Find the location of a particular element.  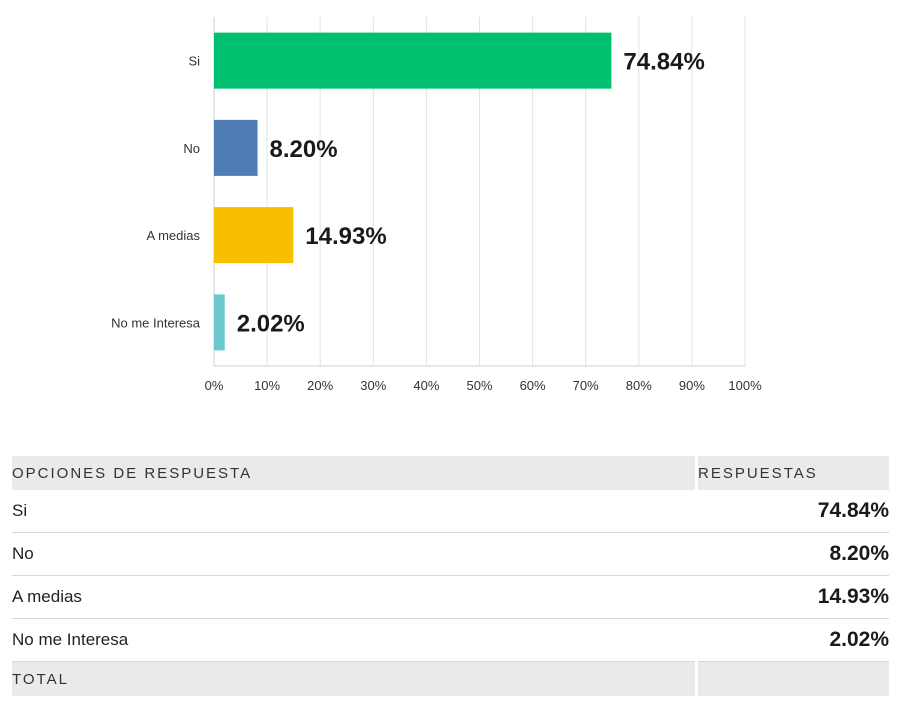

x-tick-label: 90% is located at coordinates (692, 385).